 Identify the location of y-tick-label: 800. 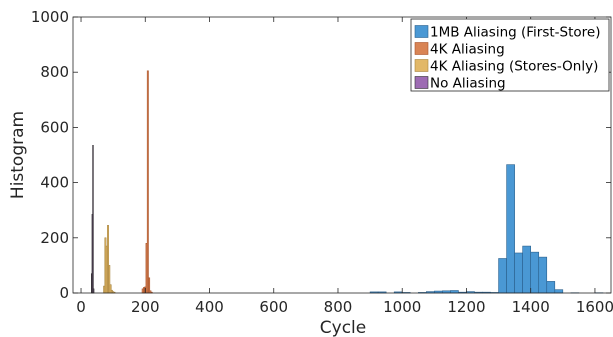
(54, 72).